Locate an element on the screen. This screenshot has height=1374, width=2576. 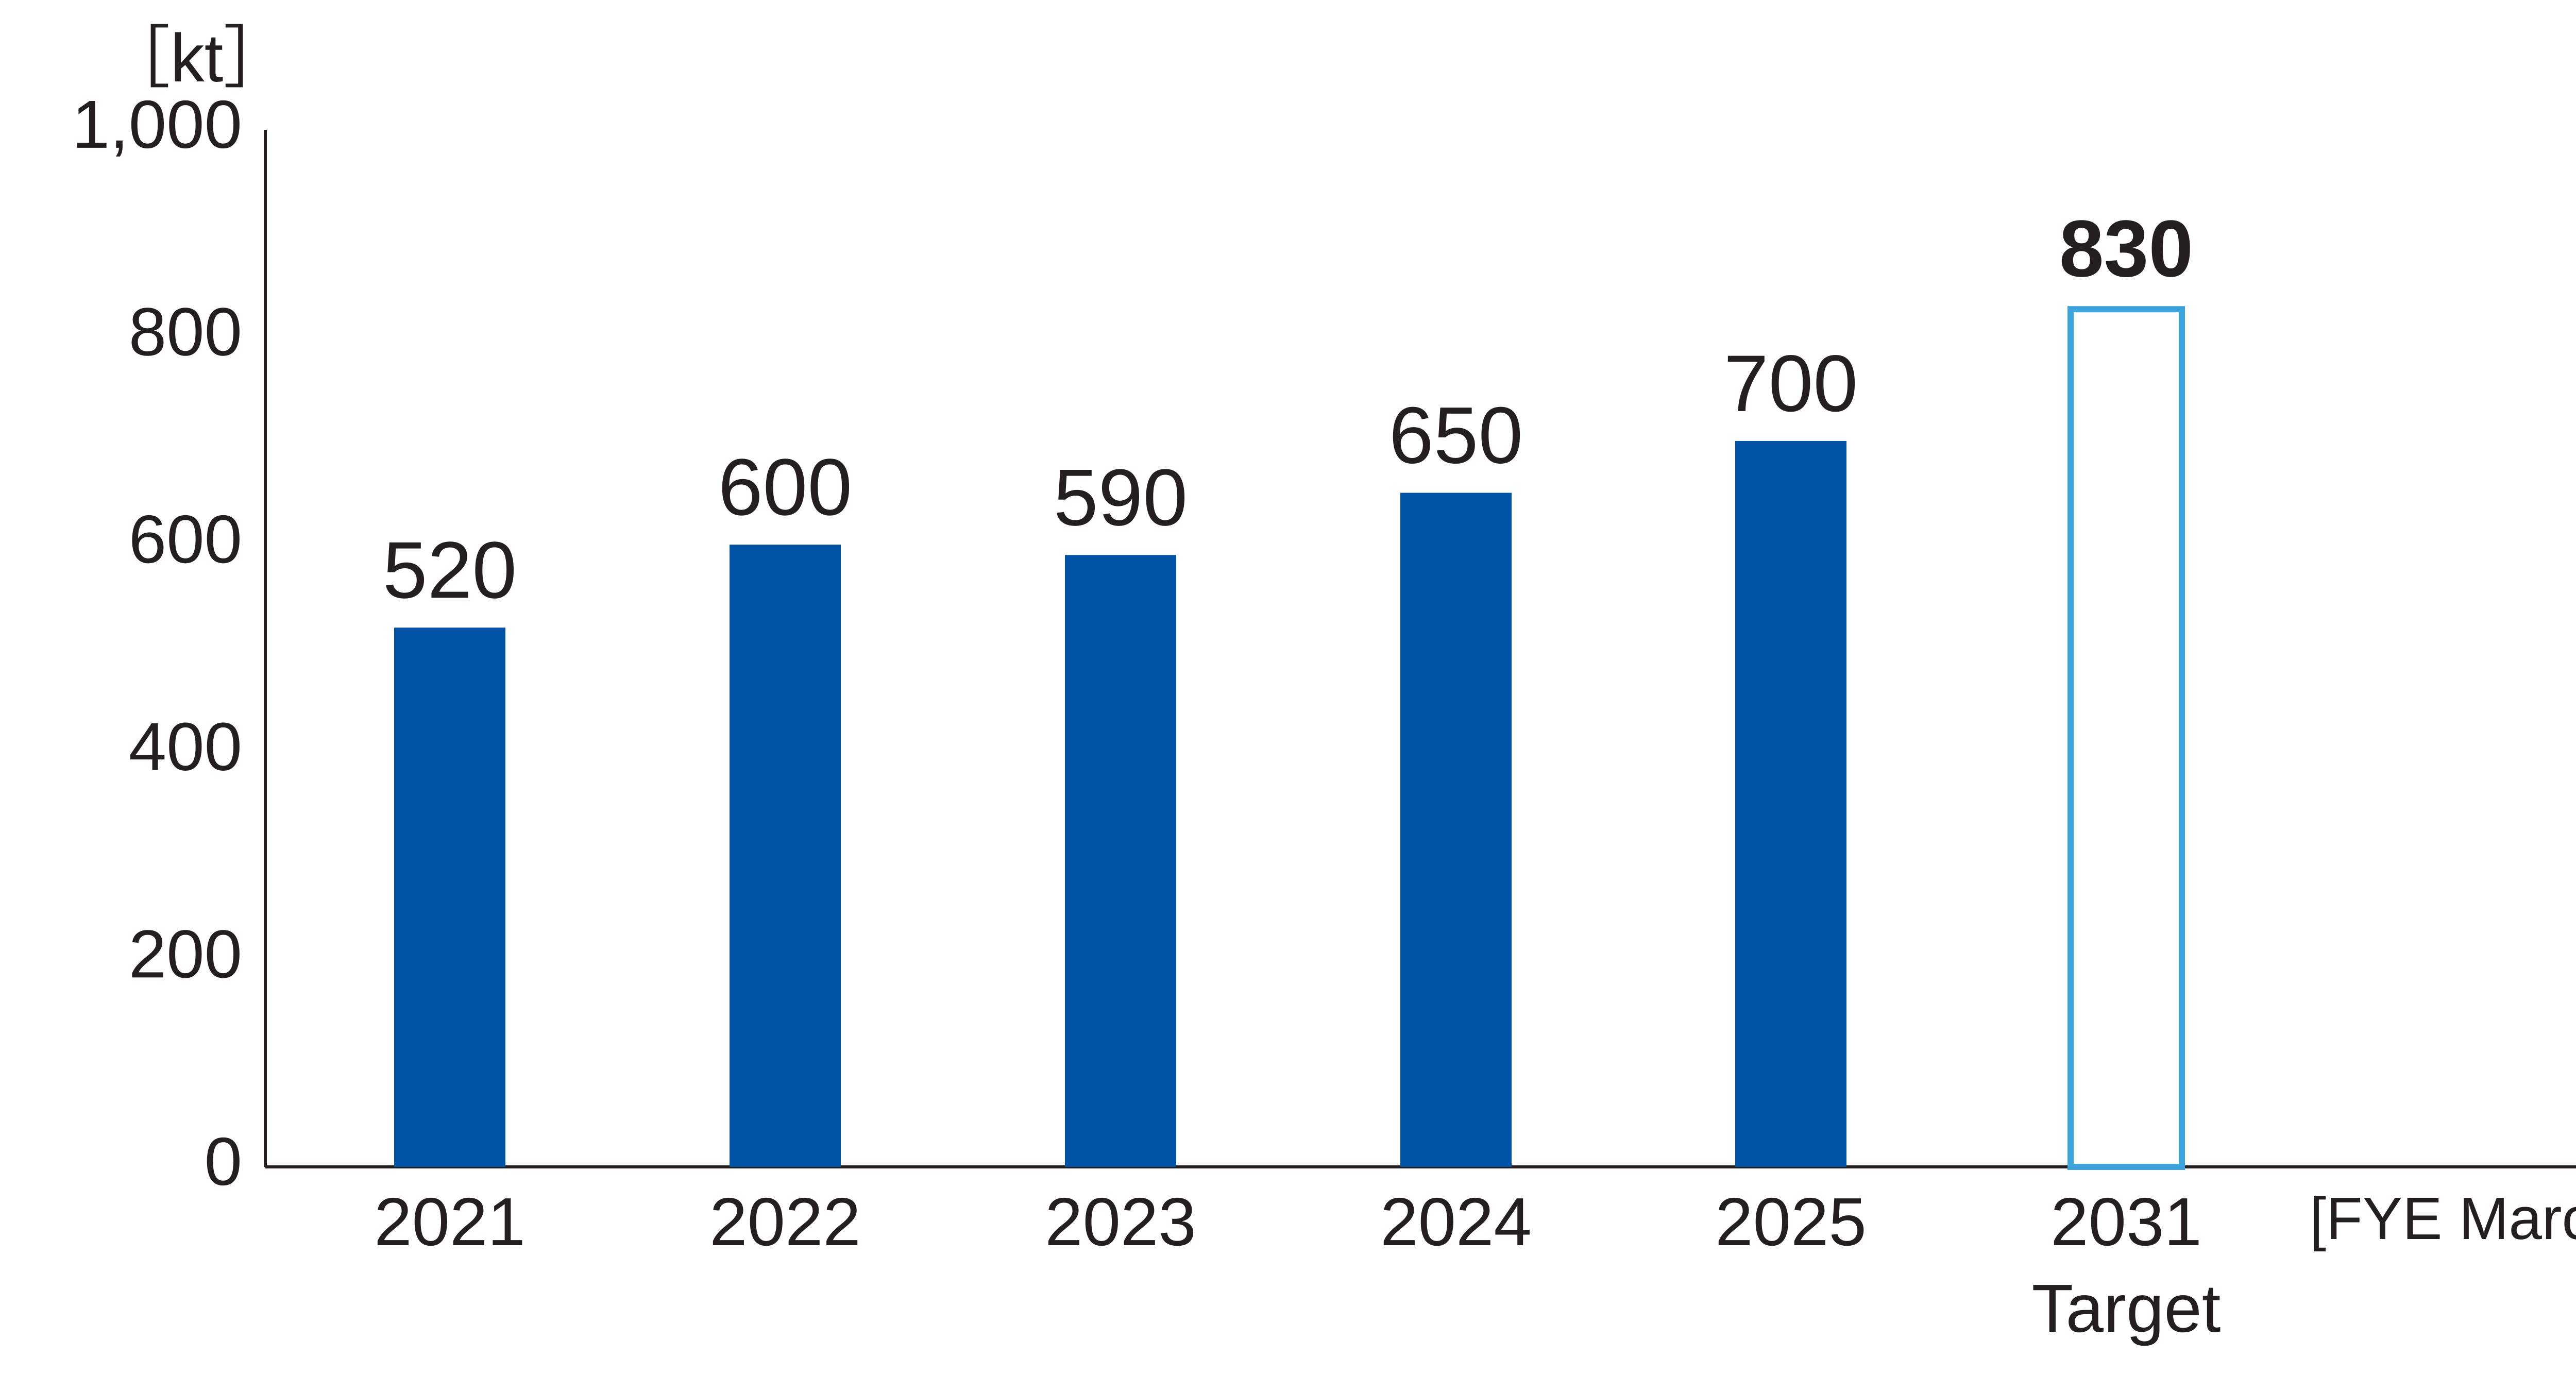
x-axis-note-label: [FYE March] is located at coordinates (2443, 1218).